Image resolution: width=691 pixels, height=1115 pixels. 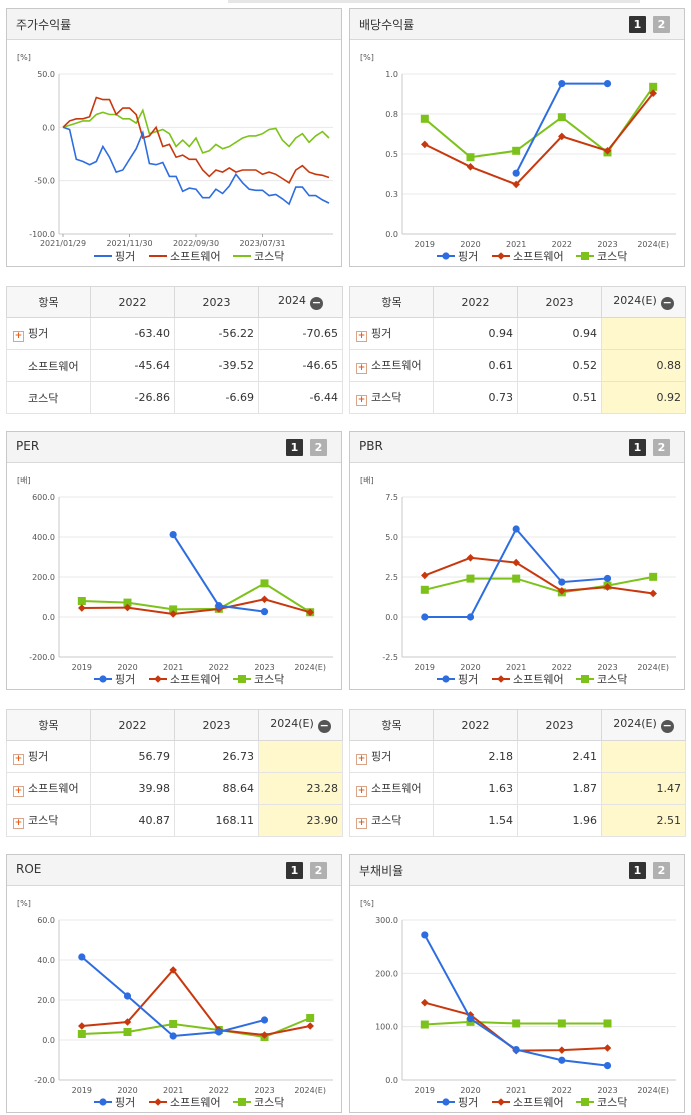 What do you see at coordinates (48, 302) in the screenshot?
I see `header-item: 항목` at bounding box center [48, 302].